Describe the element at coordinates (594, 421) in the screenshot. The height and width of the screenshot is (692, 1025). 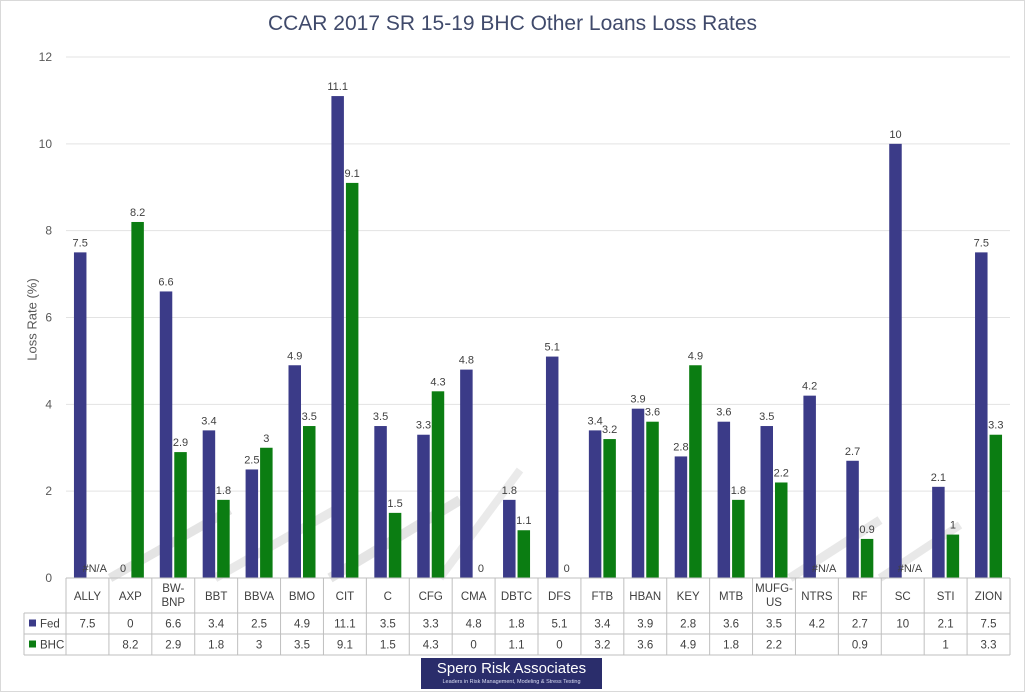
I see `data-label: 3.4` at that location.